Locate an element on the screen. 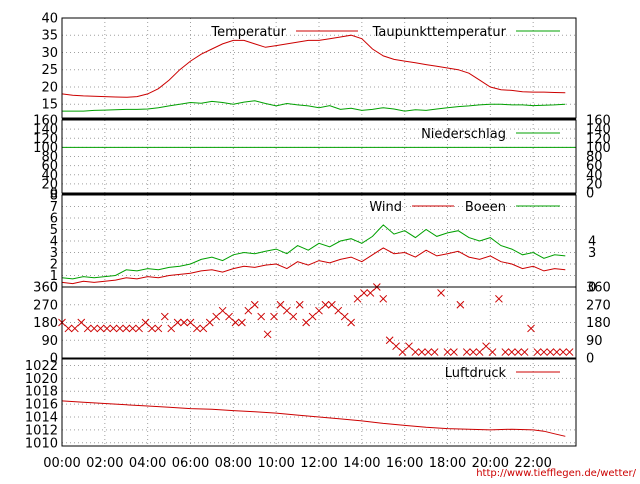 The width and height of the screenshot is (640, 484). pressure-ytick-label: 1020 is located at coordinates (41, 379).